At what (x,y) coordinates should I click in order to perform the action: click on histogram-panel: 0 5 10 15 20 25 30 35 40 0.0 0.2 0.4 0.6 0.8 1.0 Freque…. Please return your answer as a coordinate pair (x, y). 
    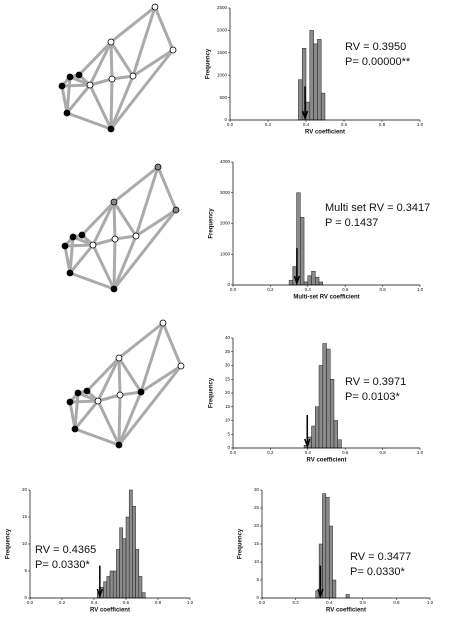
    Looking at the image, I should click on (316, 399).